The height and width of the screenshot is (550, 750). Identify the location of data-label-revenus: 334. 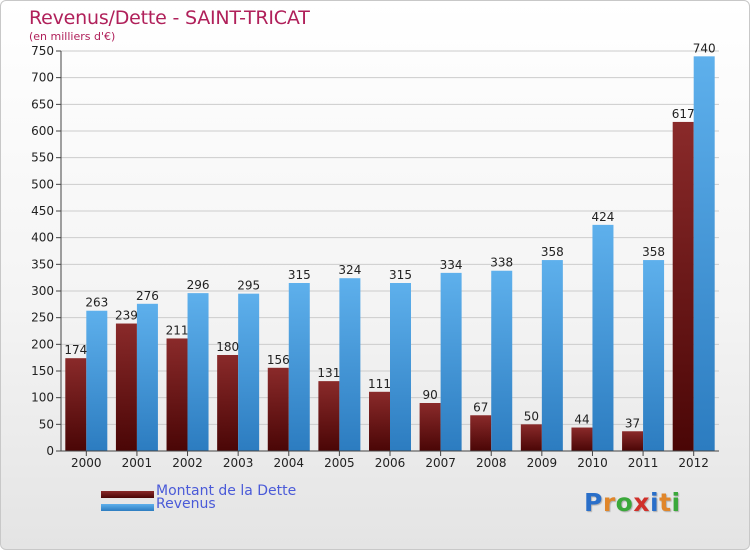
(451, 265).